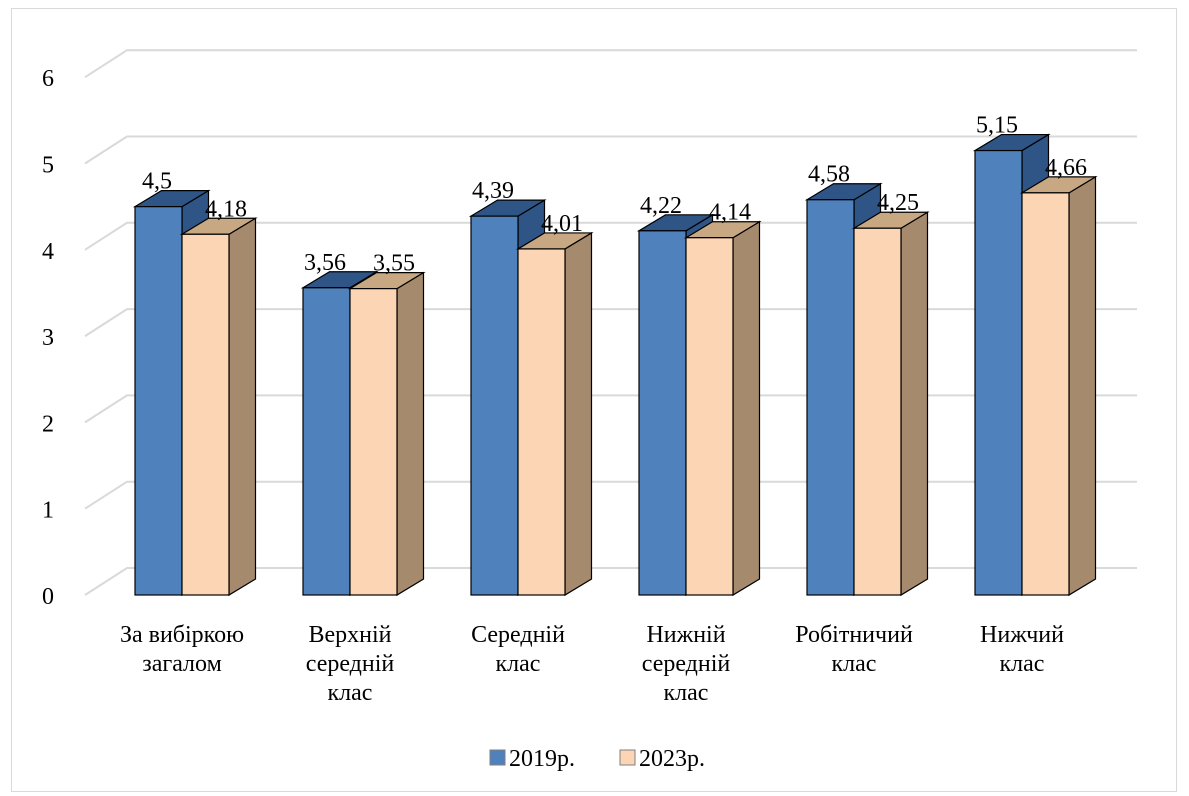 This screenshot has height=796, width=1189. I want to click on category-label: Верхній середній клас, so click(350, 664).